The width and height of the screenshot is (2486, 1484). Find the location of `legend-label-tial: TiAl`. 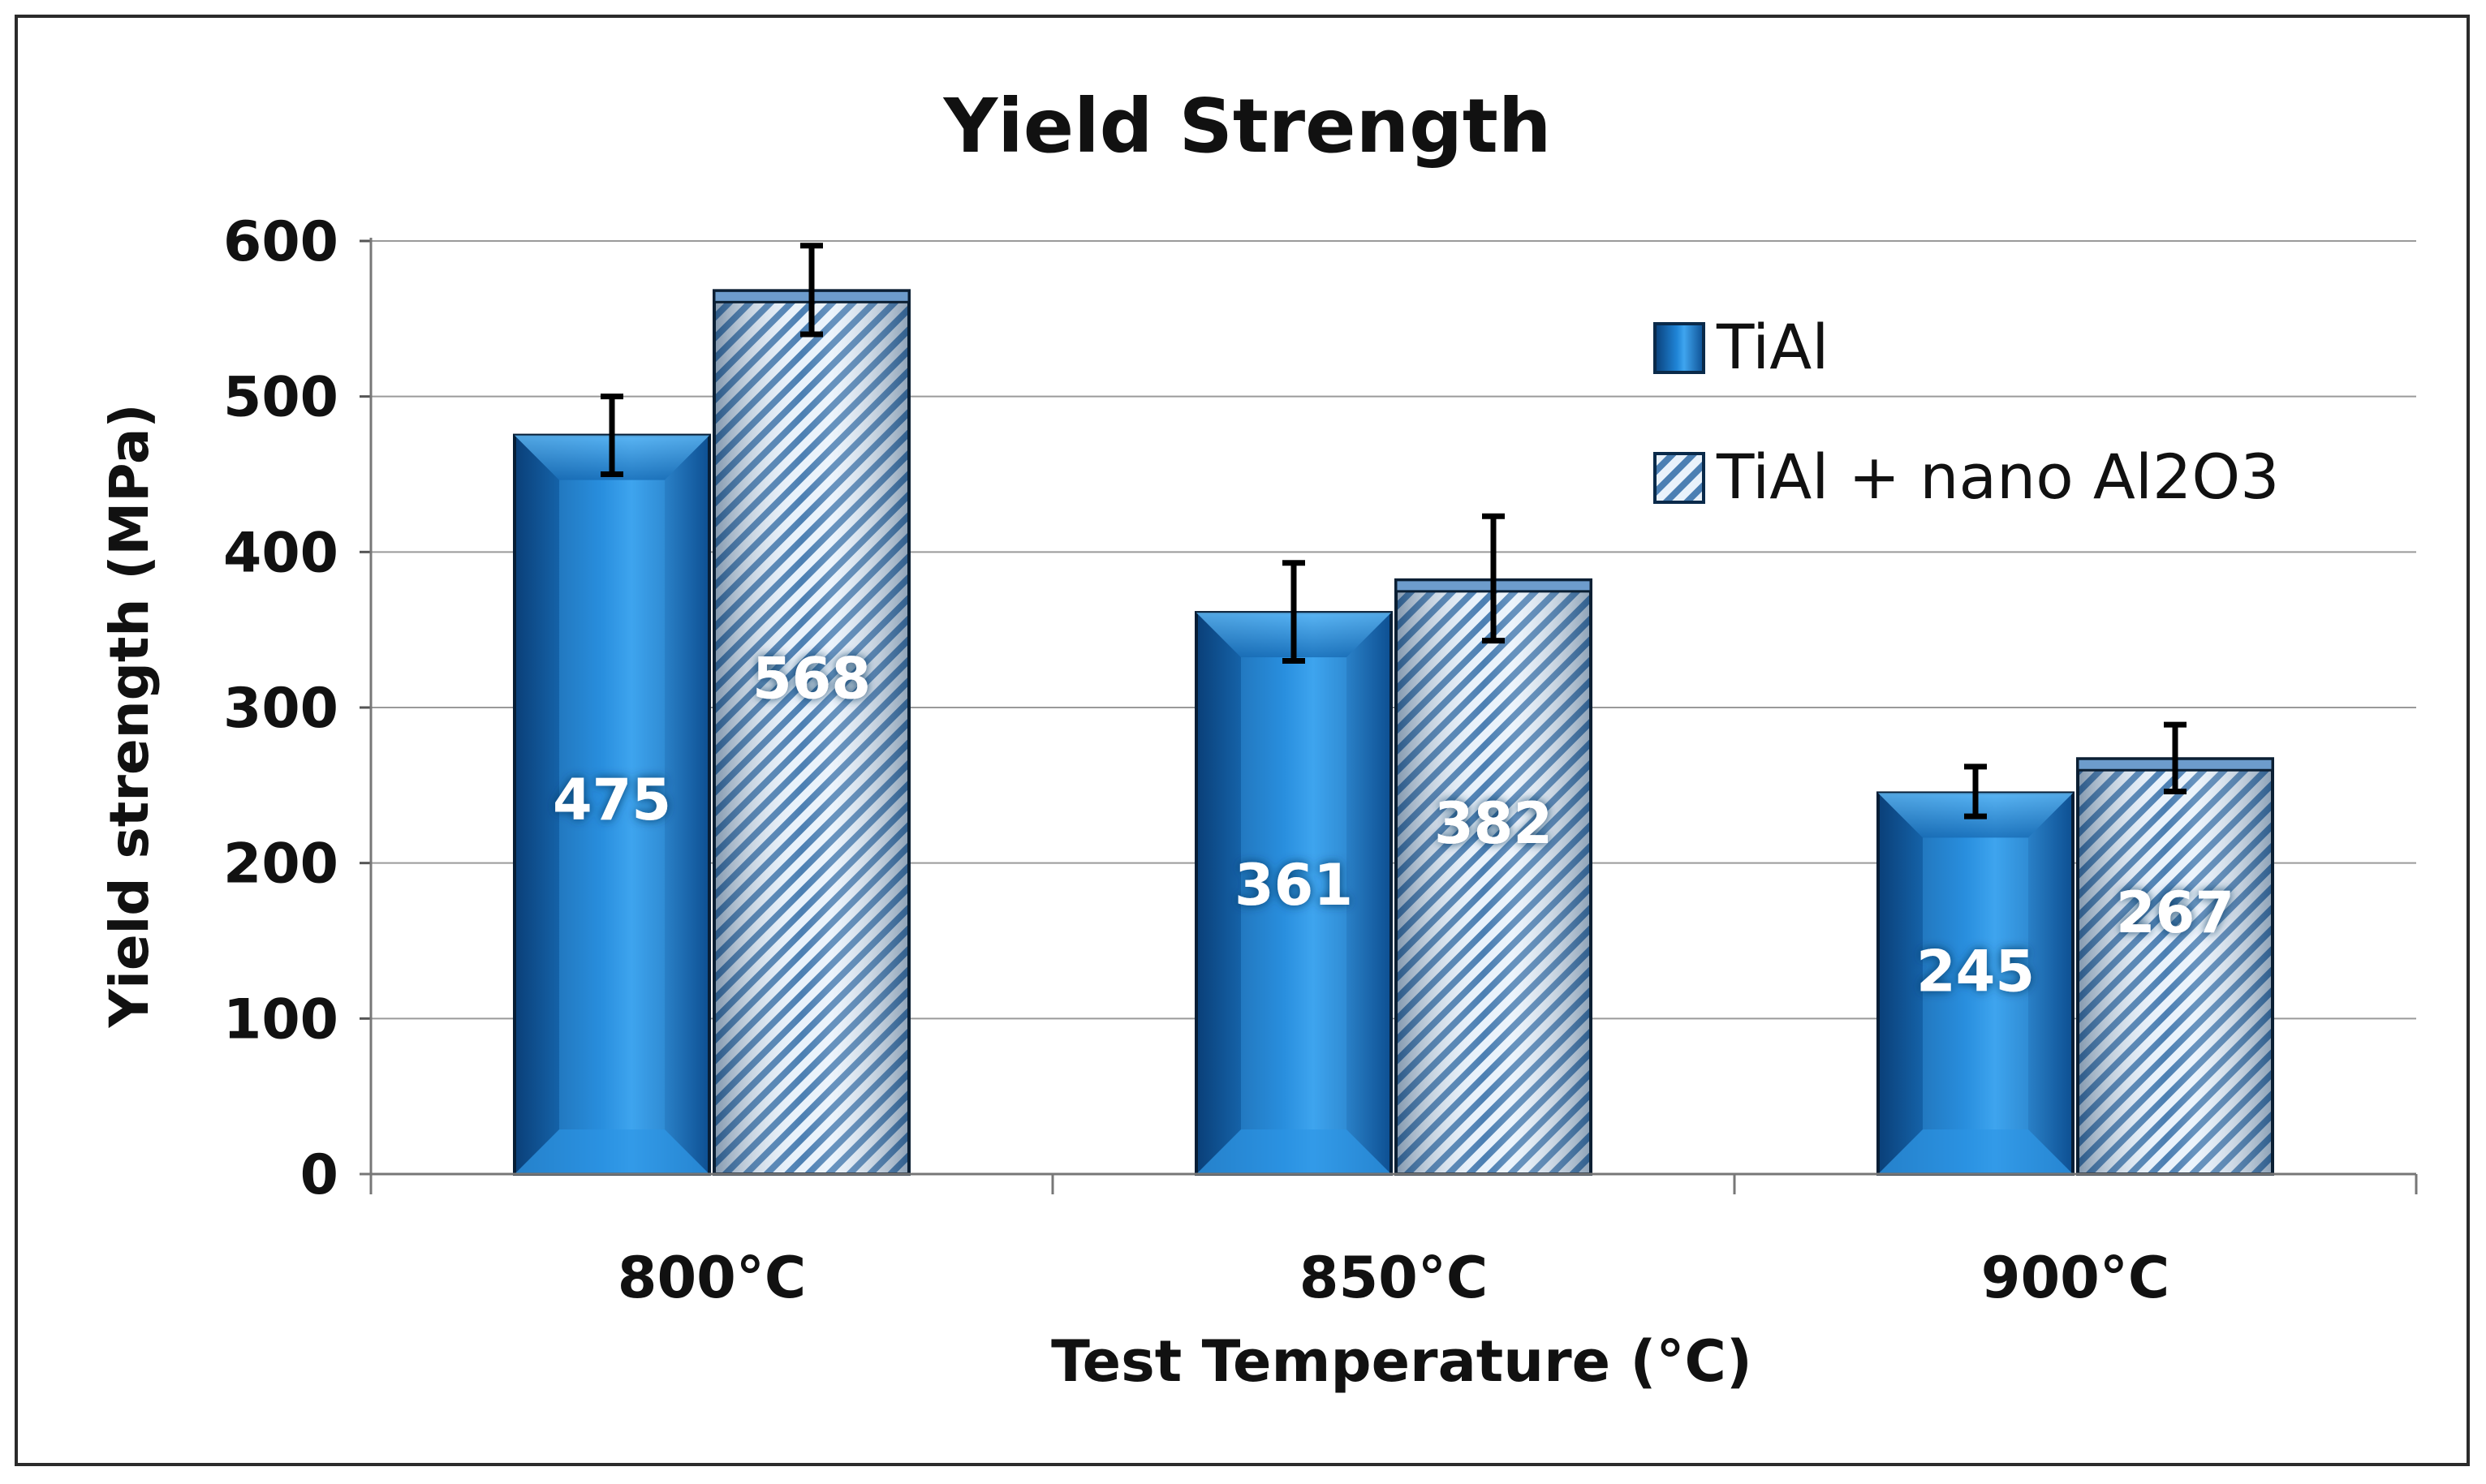

legend-label-tial: TiAl is located at coordinates (1773, 347).